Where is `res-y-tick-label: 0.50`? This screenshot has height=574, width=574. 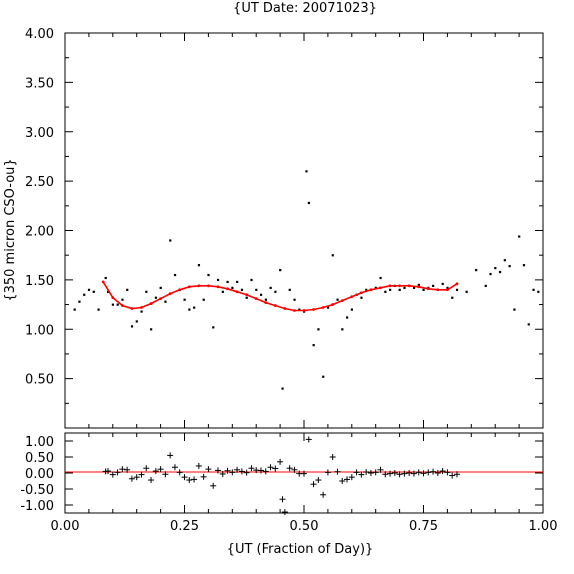 res-y-tick-label: 0.50 is located at coordinates (39, 458).